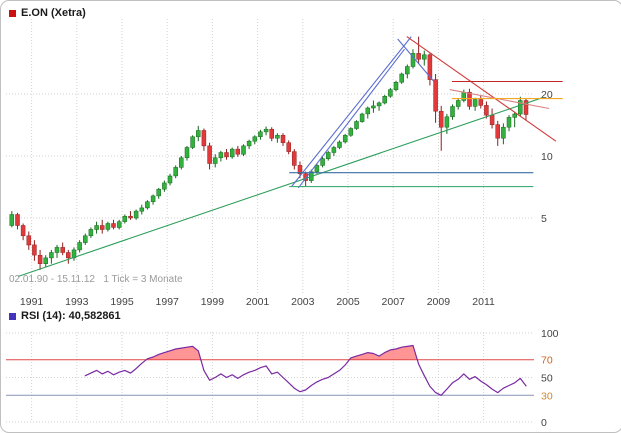  What do you see at coordinates (483, 302) in the screenshot?
I see `svg-text: 2011` at bounding box center [483, 302].